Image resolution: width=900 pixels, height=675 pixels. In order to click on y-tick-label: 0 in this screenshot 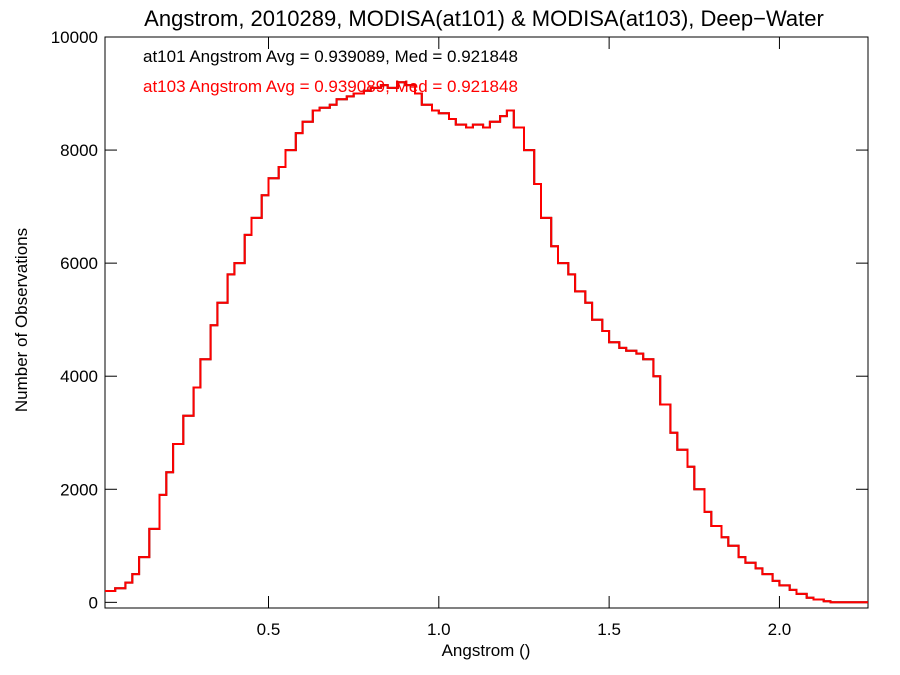, I will do `click(93, 602)`.